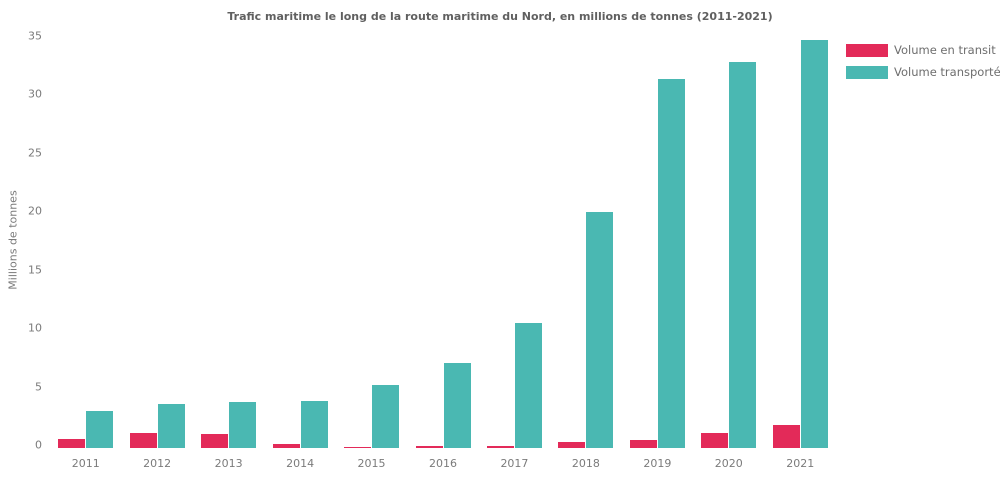 This screenshot has width=1000, height=500. I want to click on legend: Volume en transit Volume transporté, so click(923, 66).